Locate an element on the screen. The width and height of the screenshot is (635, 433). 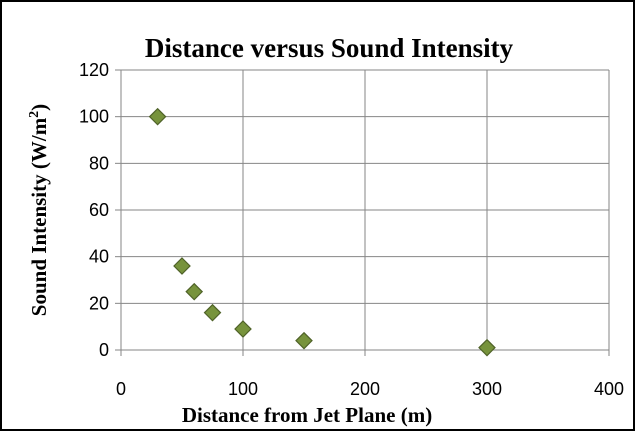
y-axis-label-superscript: 2 is located at coordinates (34, 114).